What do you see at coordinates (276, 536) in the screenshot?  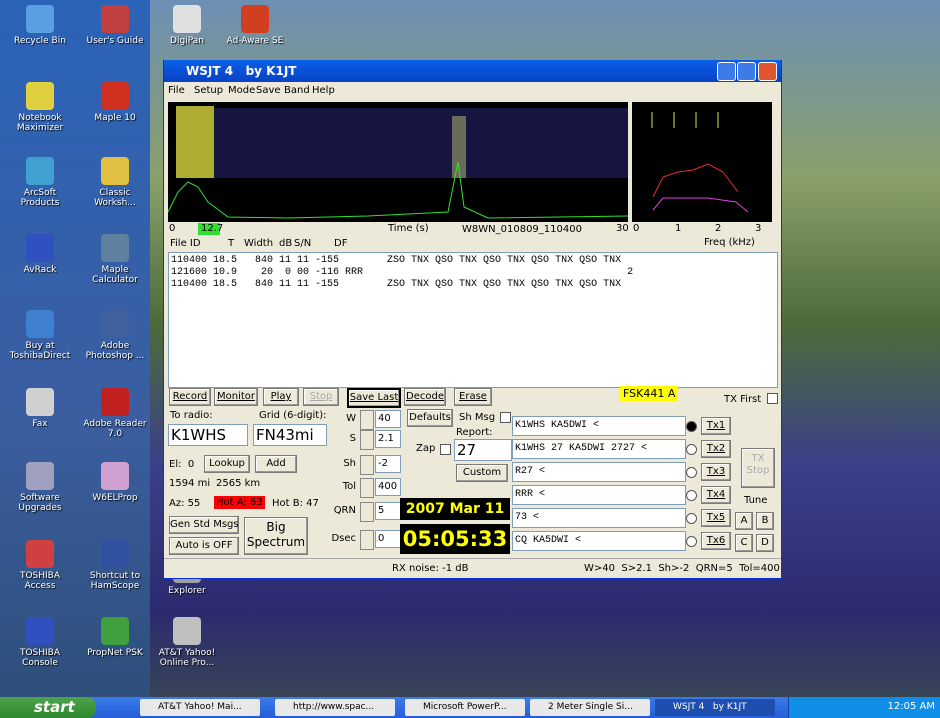 I see `big-spectrum: Big Spectrum` at bounding box center [276, 536].